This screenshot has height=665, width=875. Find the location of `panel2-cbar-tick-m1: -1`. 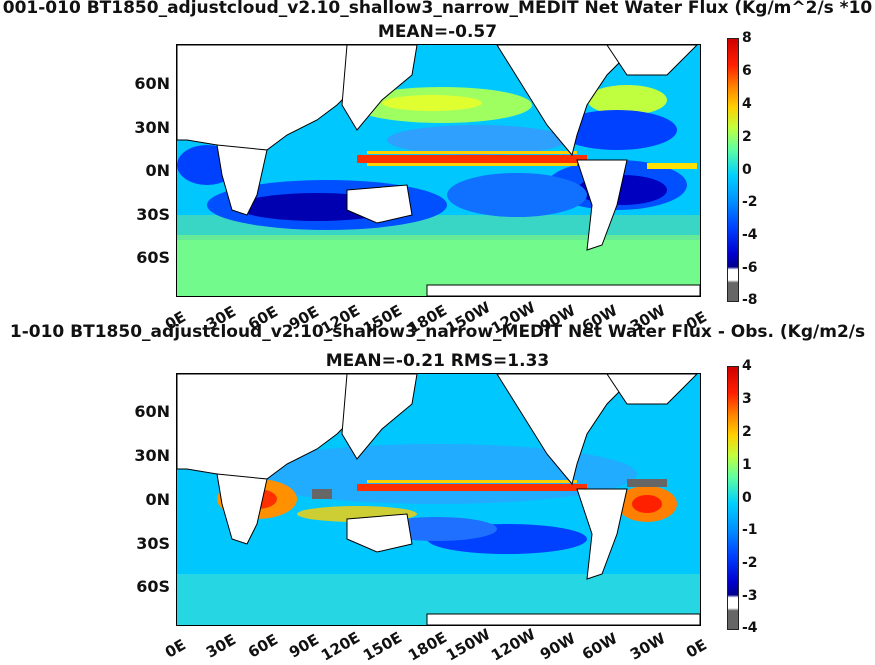

panel2-cbar-tick-m1: -1 is located at coordinates (750, 530).